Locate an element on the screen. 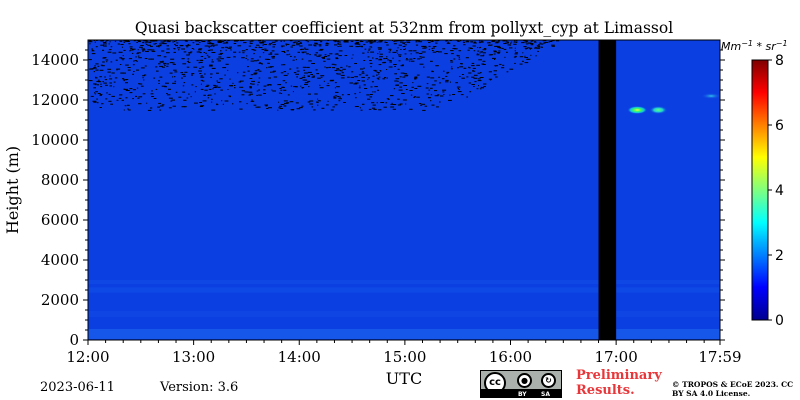 The width and height of the screenshot is (800, 400). colorbar-tick-label: 4 is located at coordinates (779, 191).